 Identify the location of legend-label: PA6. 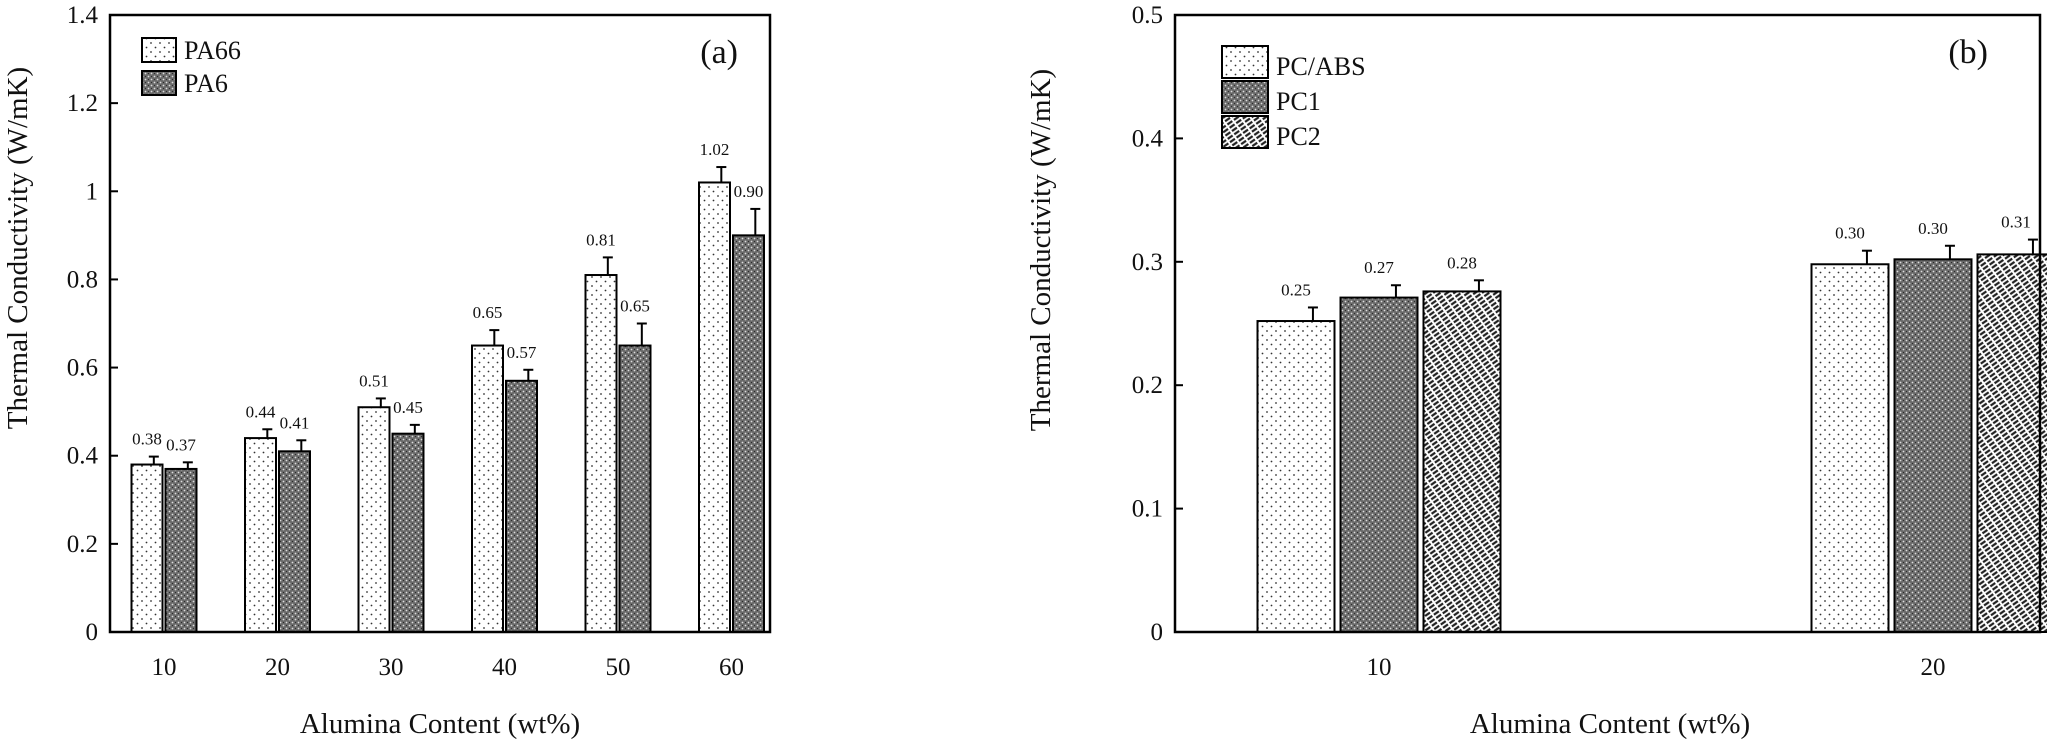
(206, 83).